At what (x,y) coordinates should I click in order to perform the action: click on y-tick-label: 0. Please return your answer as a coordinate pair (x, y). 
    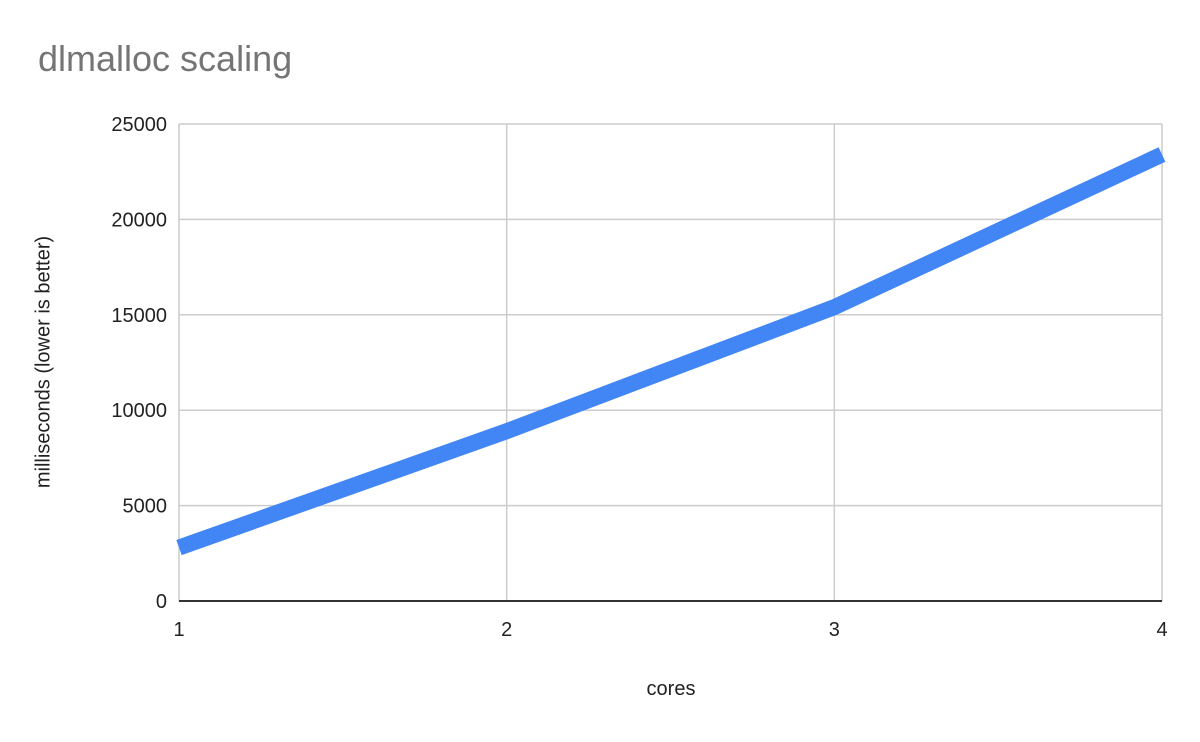
    Looking at the image, I should click on (161, 602).